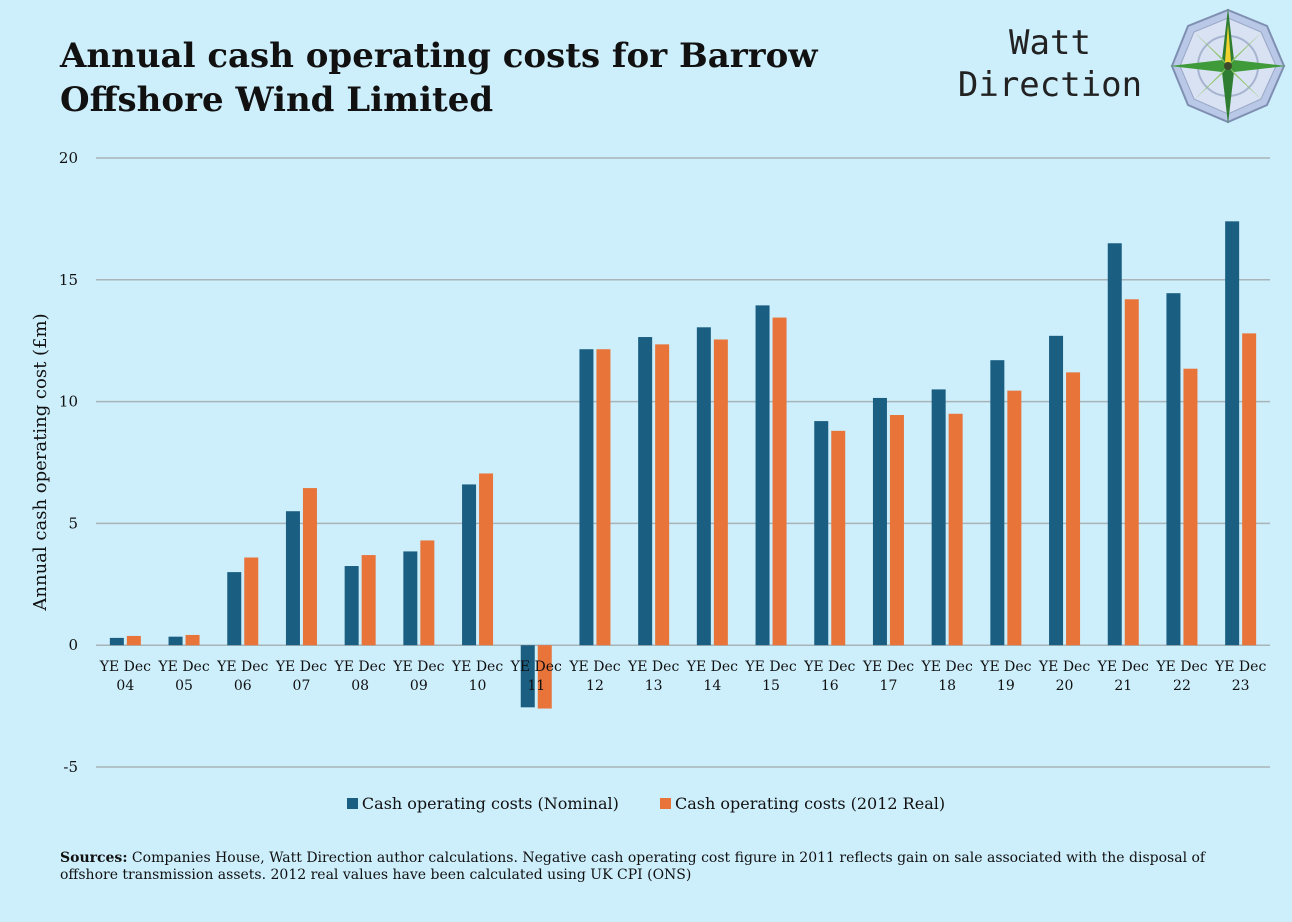  Describe the element at coordinates (418, 676) in the screenshot. I see `x-category-label: YE Dec 09` at that location.